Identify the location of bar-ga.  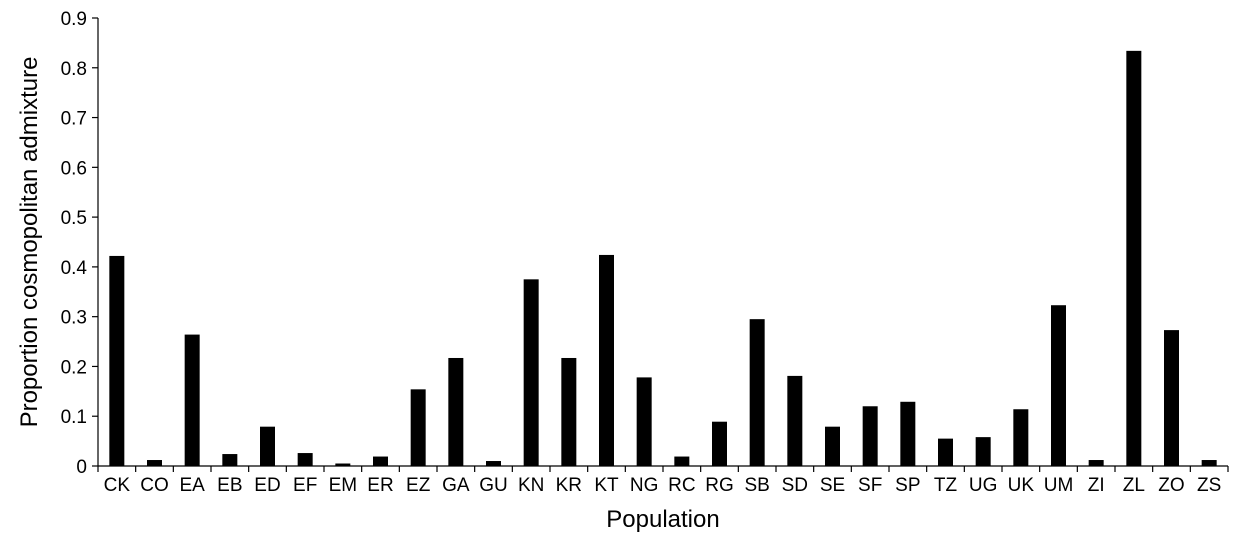
(456, 411).